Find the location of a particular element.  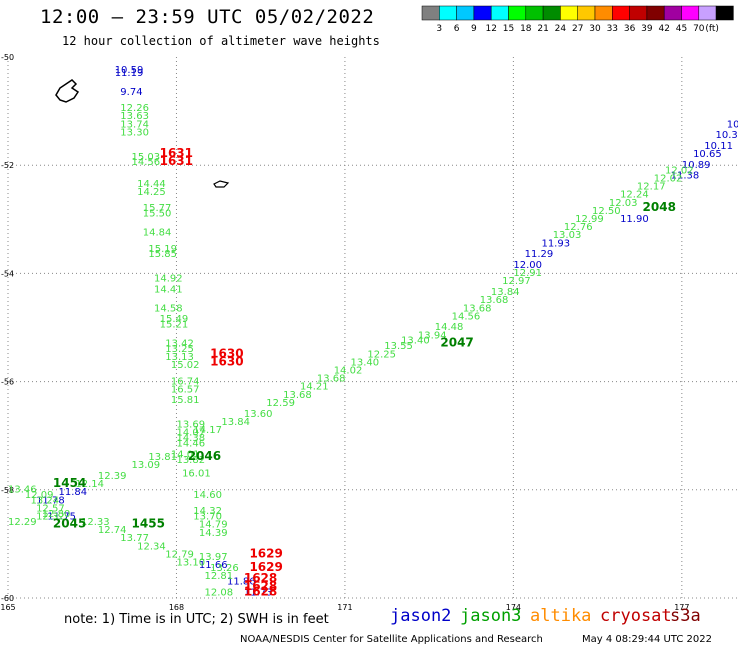

data-label: 16.01 is located at coordinates (196, 473).